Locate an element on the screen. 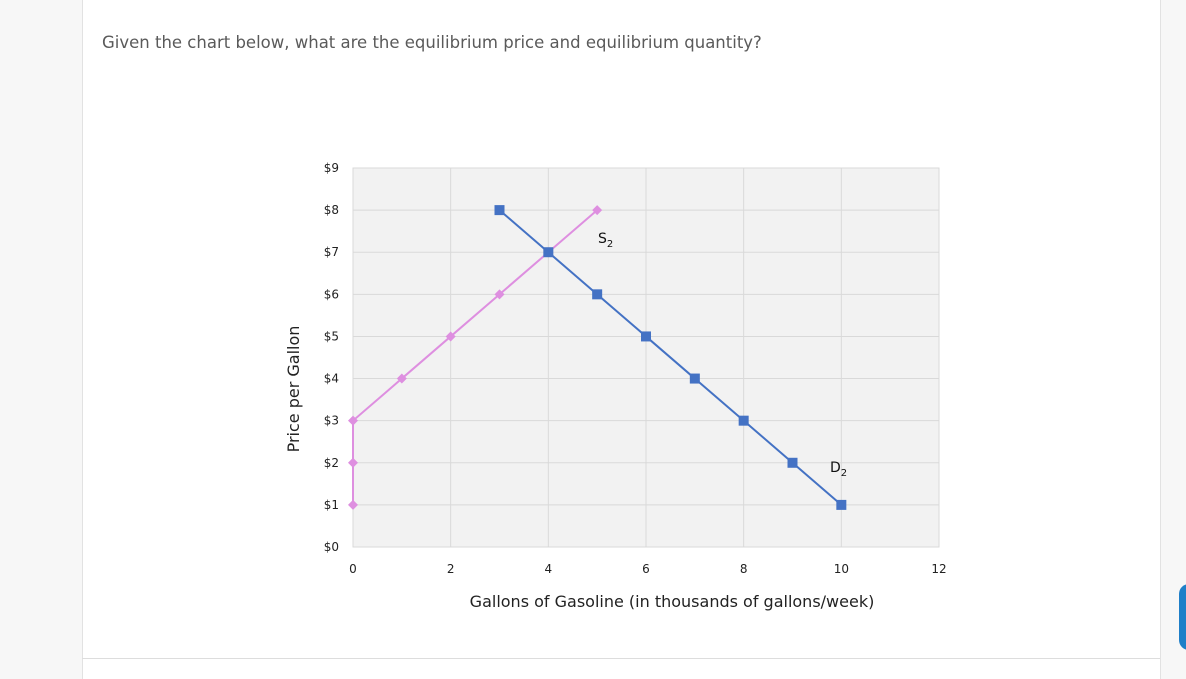 Image resolution: width=1186 pixels, height=679 pixels. x-axis-ticks: 0 2 4 6 8 10 12 is located at coordinates (647, 569).